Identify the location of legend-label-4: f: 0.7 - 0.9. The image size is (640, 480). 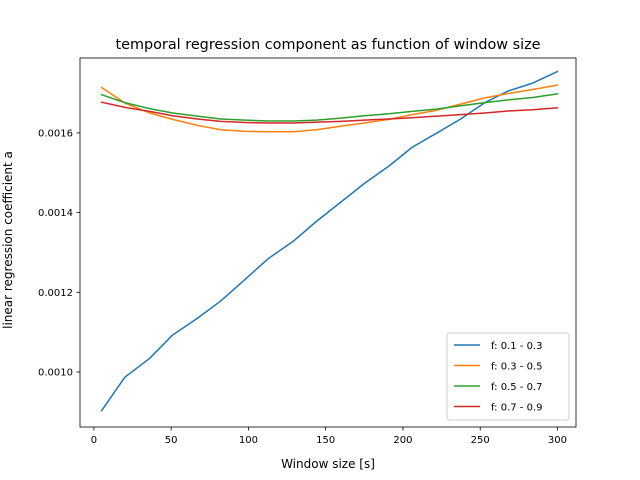
(516, 408).